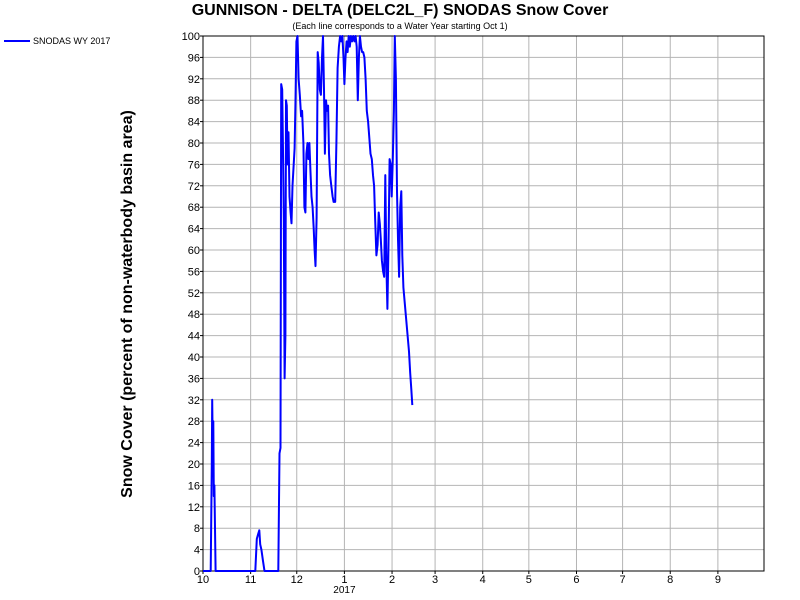 This screenshot has width=800, height=600. I want to click on x-tick-label: 12, so click(297, 580).